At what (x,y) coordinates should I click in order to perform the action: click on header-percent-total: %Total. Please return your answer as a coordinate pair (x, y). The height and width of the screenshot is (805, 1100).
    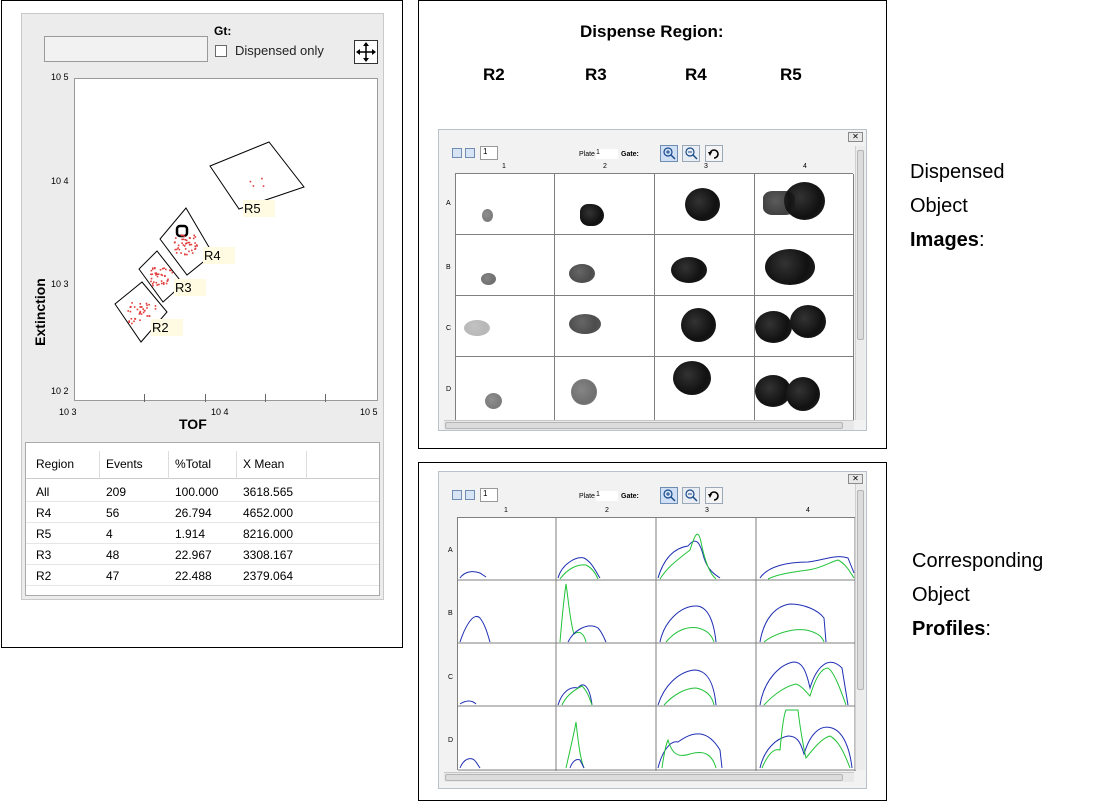
    Looking at the image, I should click on (193, 464).